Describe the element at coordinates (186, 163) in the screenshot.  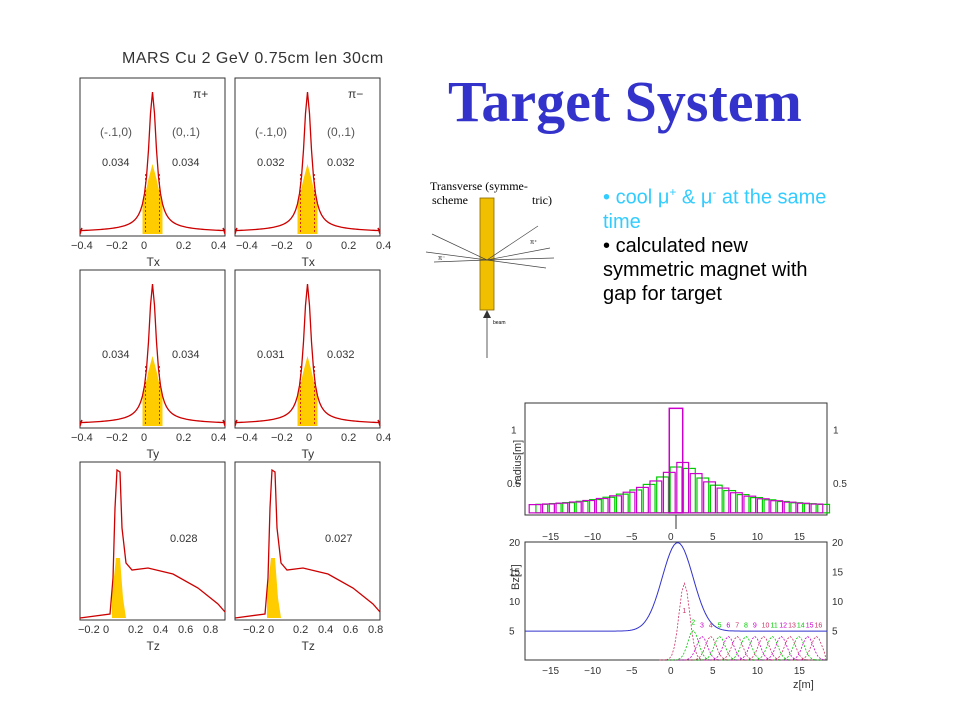
I see `value-right: 0.034` at that location.